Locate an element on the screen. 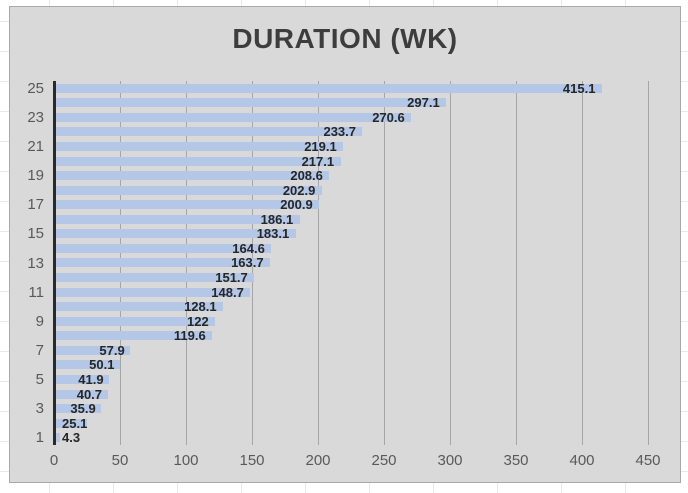  bar-row-17: 200.9 is located at coordinates (351, 204).